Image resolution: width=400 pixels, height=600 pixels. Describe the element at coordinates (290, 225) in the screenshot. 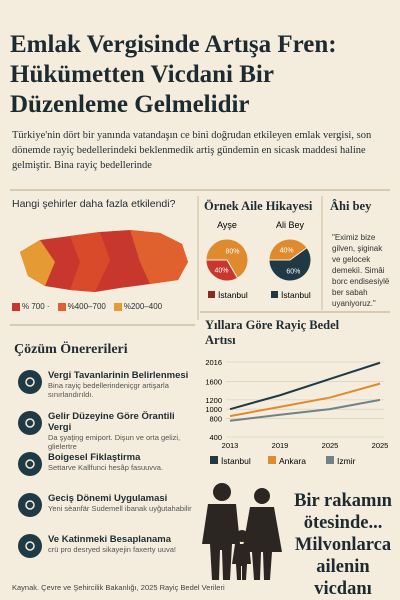

I see `pie-name: Ali Bey` at that location.